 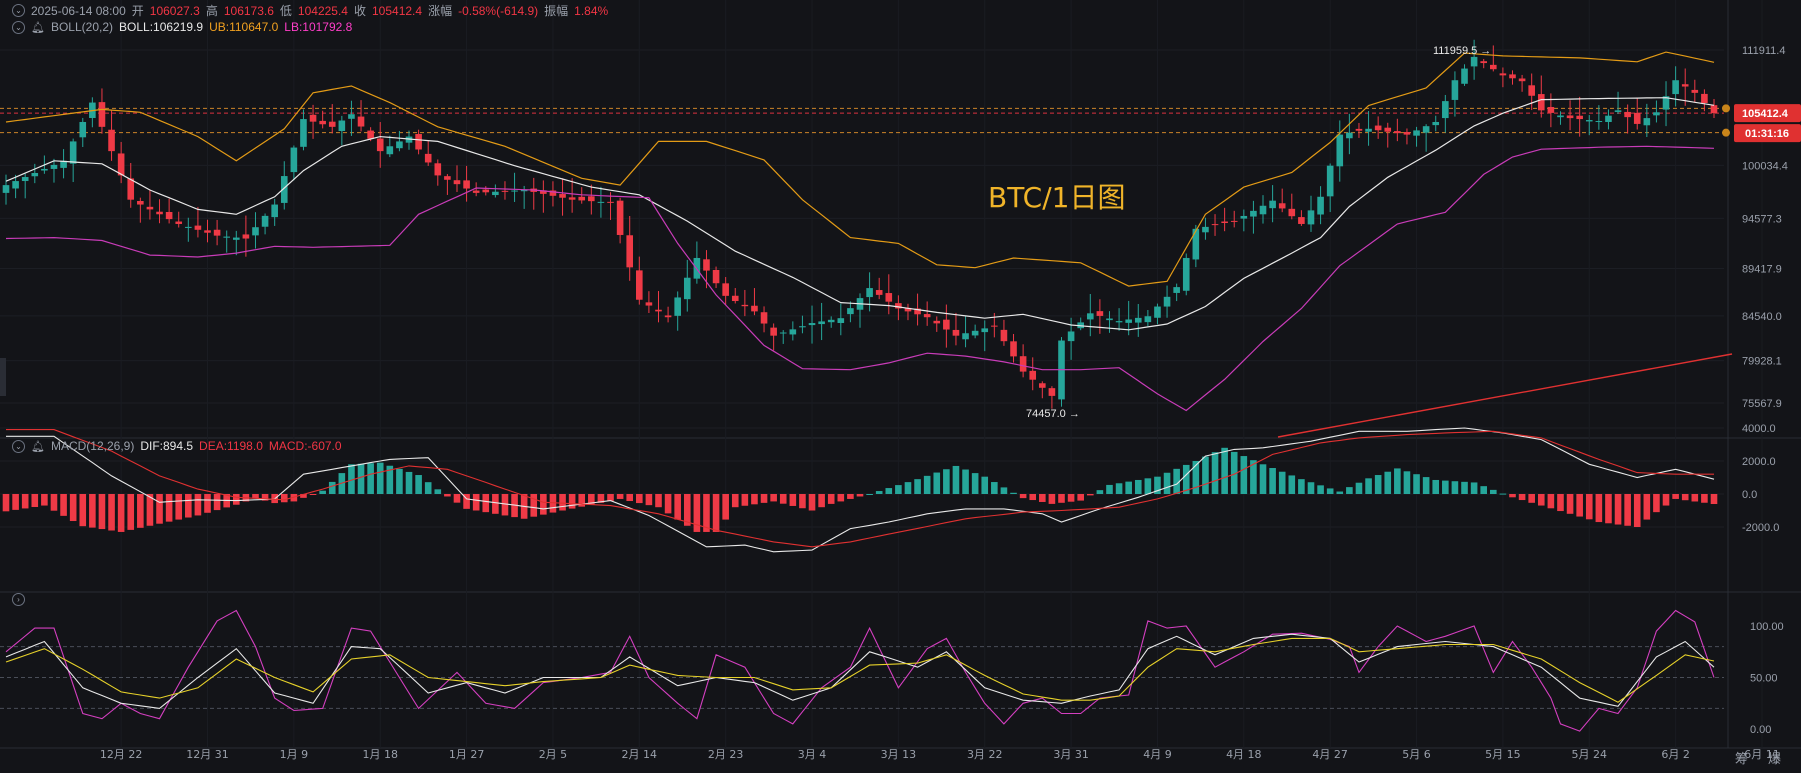 What do you see at coordinates (1675, 754) in the screenshot?
I see `time-axis-label: 6月 2` at bounding box center [1675, 754].